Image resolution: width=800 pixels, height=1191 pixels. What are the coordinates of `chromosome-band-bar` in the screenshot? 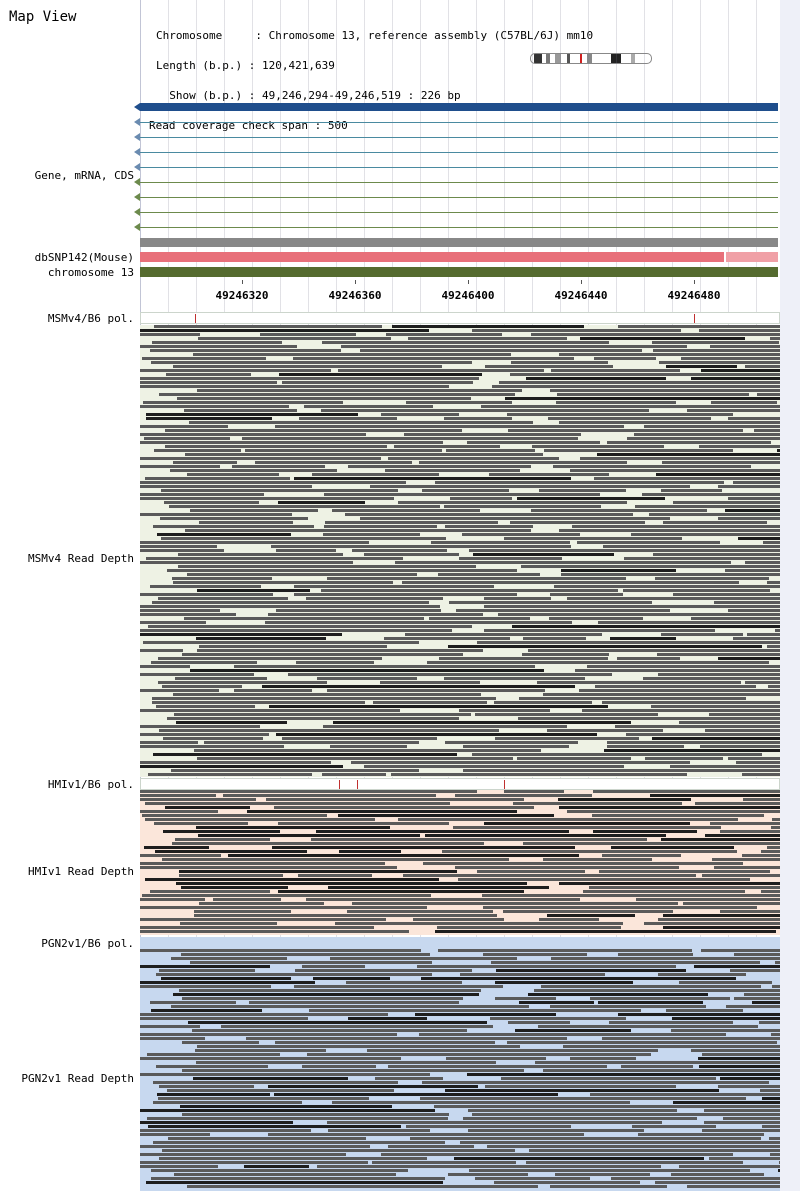 It's located at (459, 272).